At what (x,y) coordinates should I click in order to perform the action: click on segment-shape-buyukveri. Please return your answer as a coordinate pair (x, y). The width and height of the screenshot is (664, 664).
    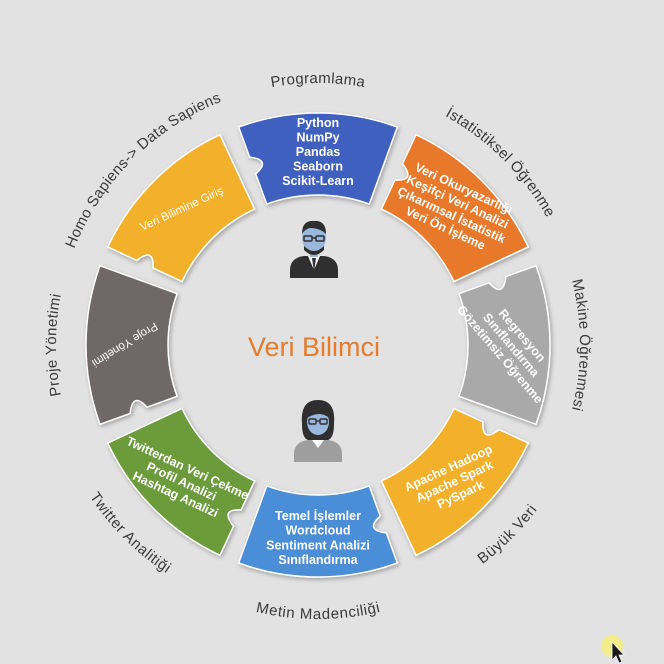
    Looking at the image, I should click on (455, 482).